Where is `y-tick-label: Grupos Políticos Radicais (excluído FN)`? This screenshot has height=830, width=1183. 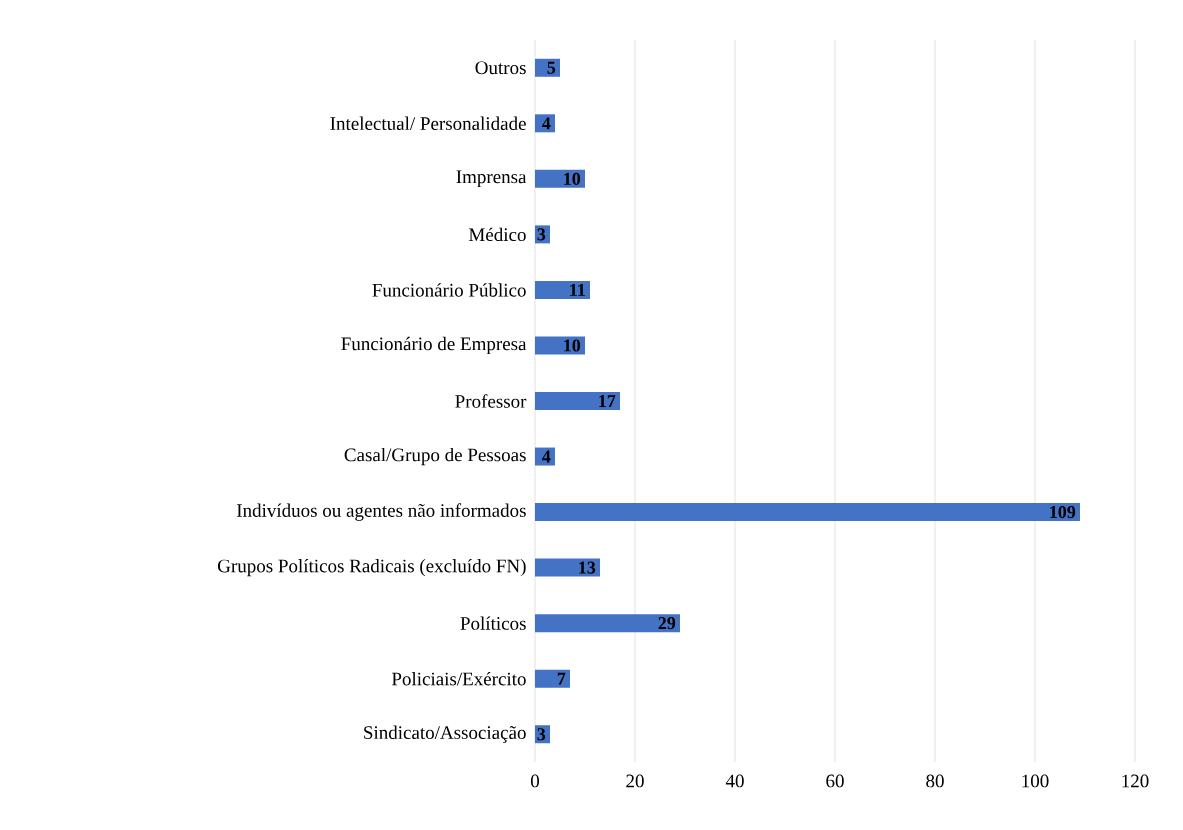
y-tick-label: Grupos Políticos Radicais (excluído FN) is located at coordinates (372, 567).